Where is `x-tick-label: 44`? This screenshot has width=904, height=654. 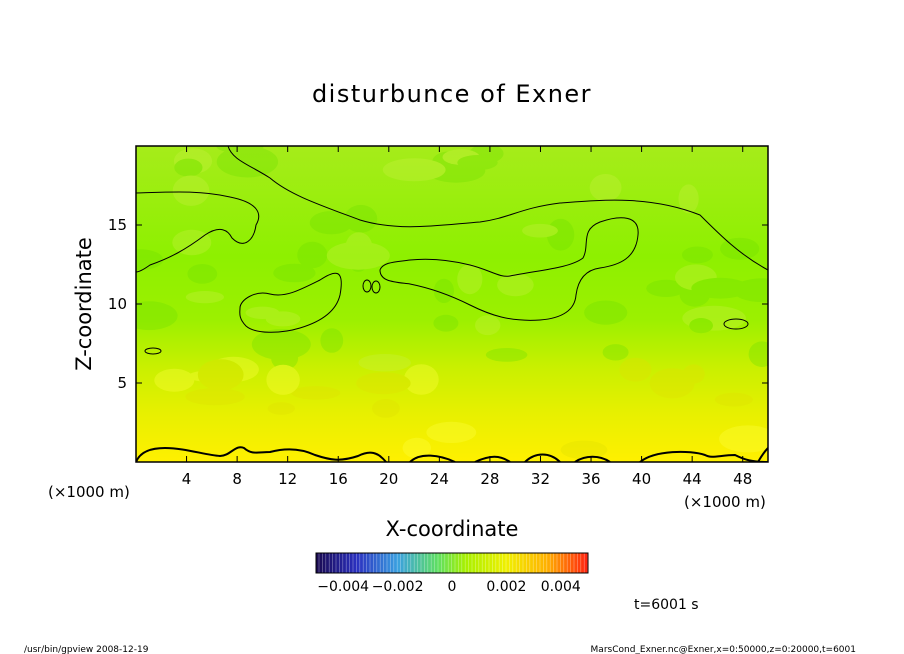
x-tick-label: 44 is located at coordinates (692, 479).